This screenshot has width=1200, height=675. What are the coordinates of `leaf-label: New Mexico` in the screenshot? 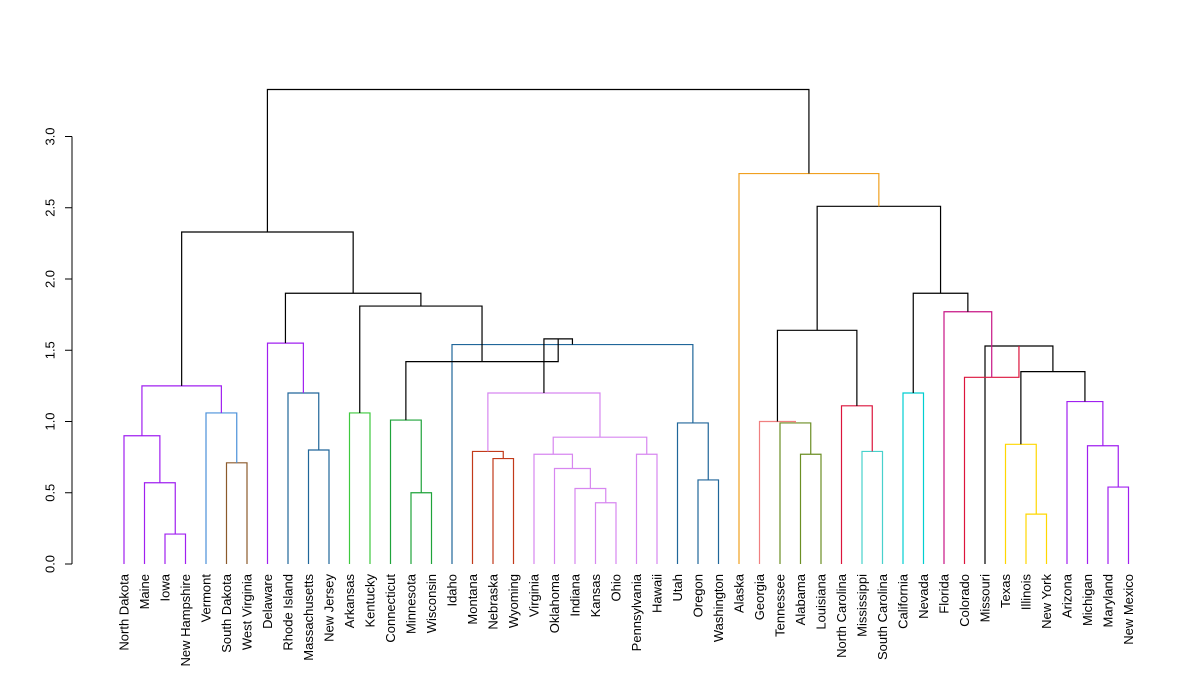 It's located at (1128, 609).